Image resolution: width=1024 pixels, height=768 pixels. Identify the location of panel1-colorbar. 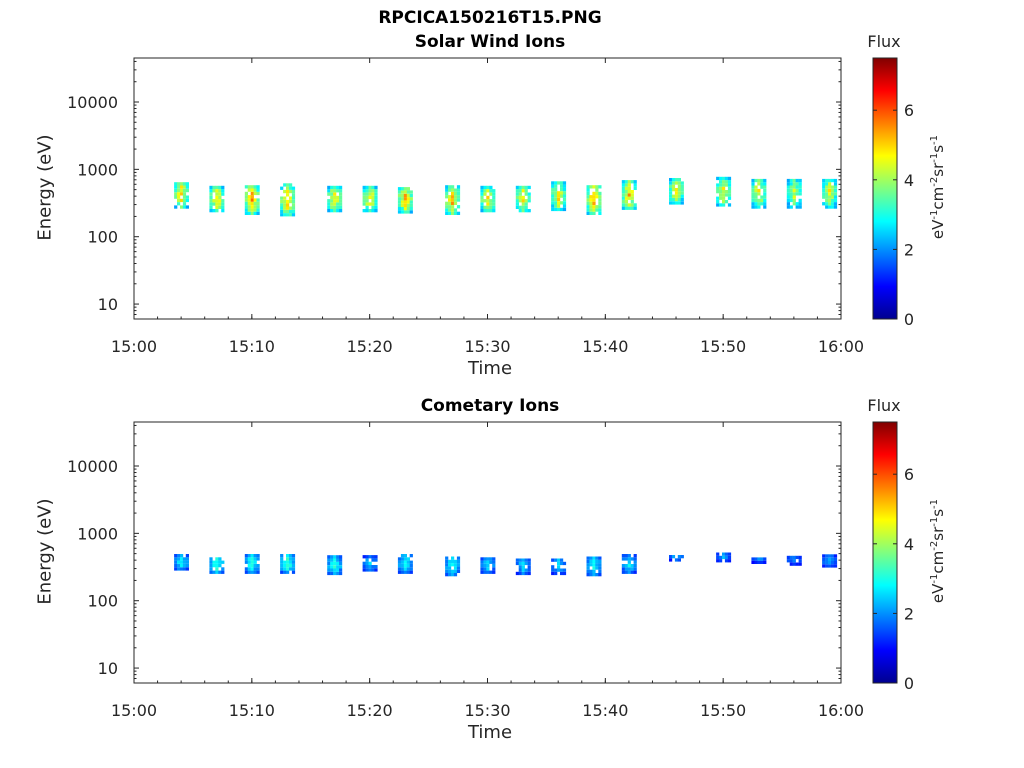
(885, 188).